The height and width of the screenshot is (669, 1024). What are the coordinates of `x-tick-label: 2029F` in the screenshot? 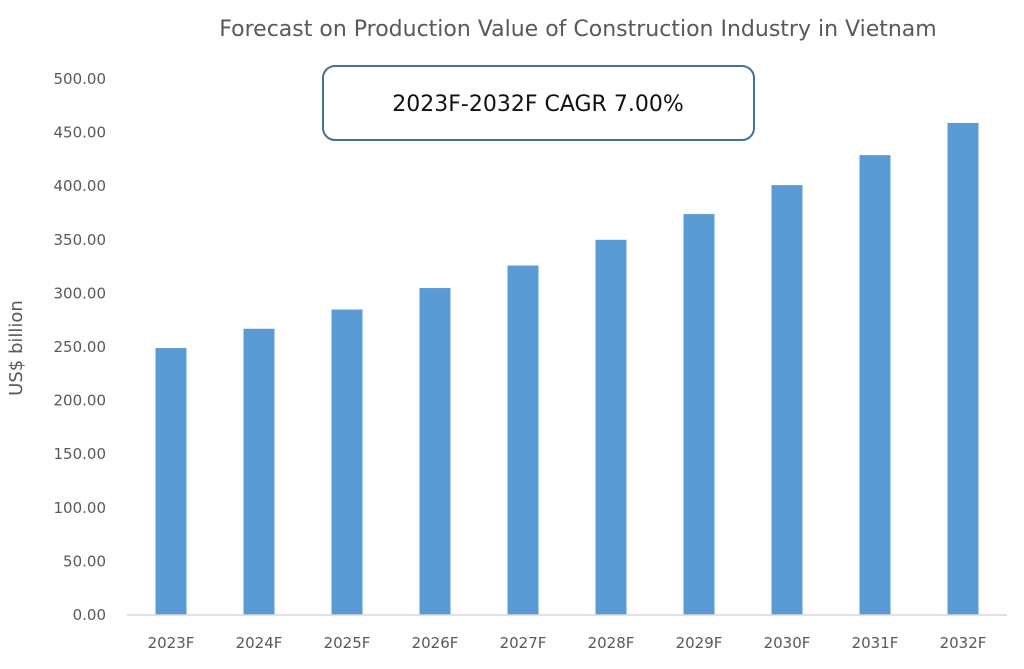 It's located at (699, 643).